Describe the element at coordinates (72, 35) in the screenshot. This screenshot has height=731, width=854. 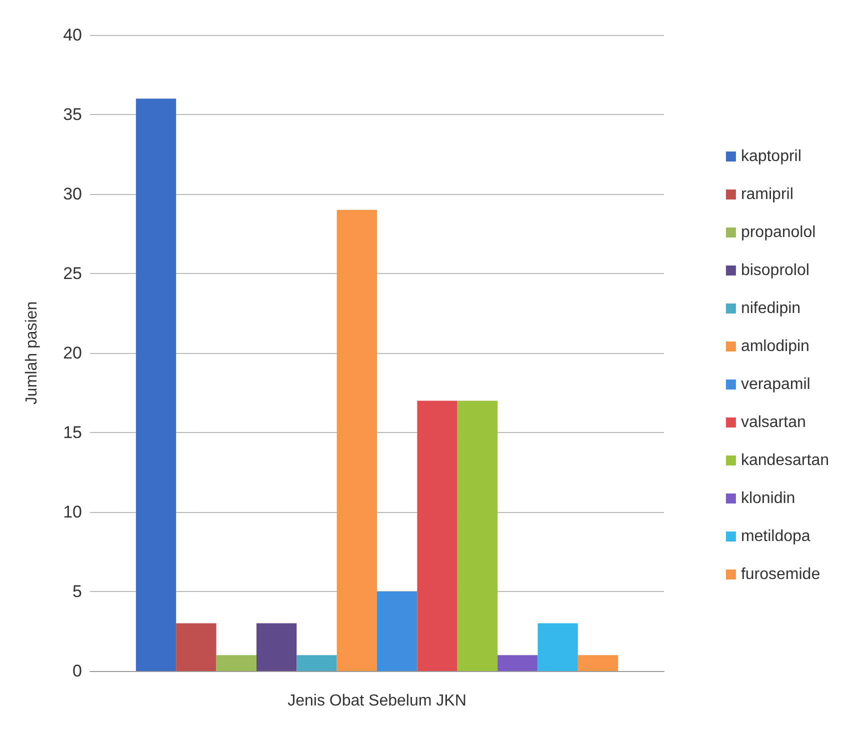
I see `y-tick-label: 40` at that location.